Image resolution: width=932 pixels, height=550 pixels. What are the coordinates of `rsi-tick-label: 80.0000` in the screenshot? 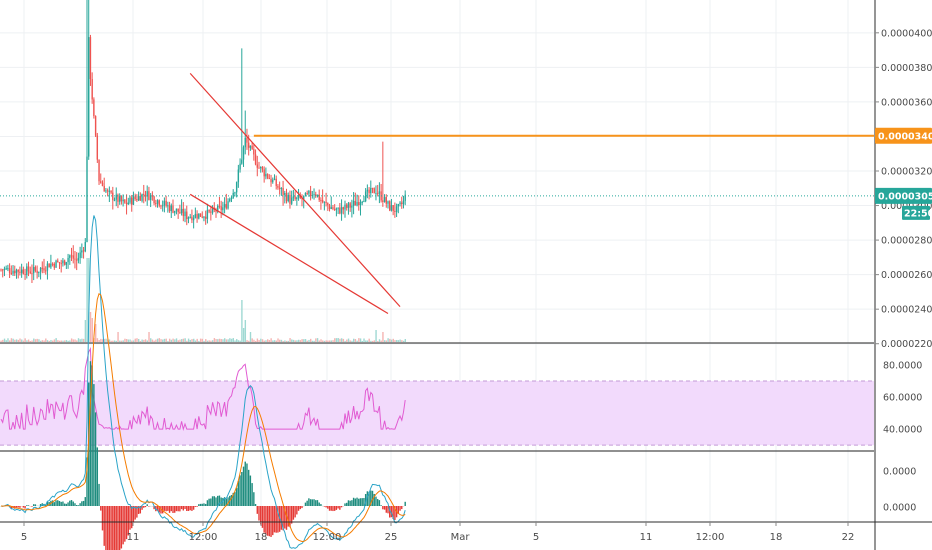 It's located at (902, 365).